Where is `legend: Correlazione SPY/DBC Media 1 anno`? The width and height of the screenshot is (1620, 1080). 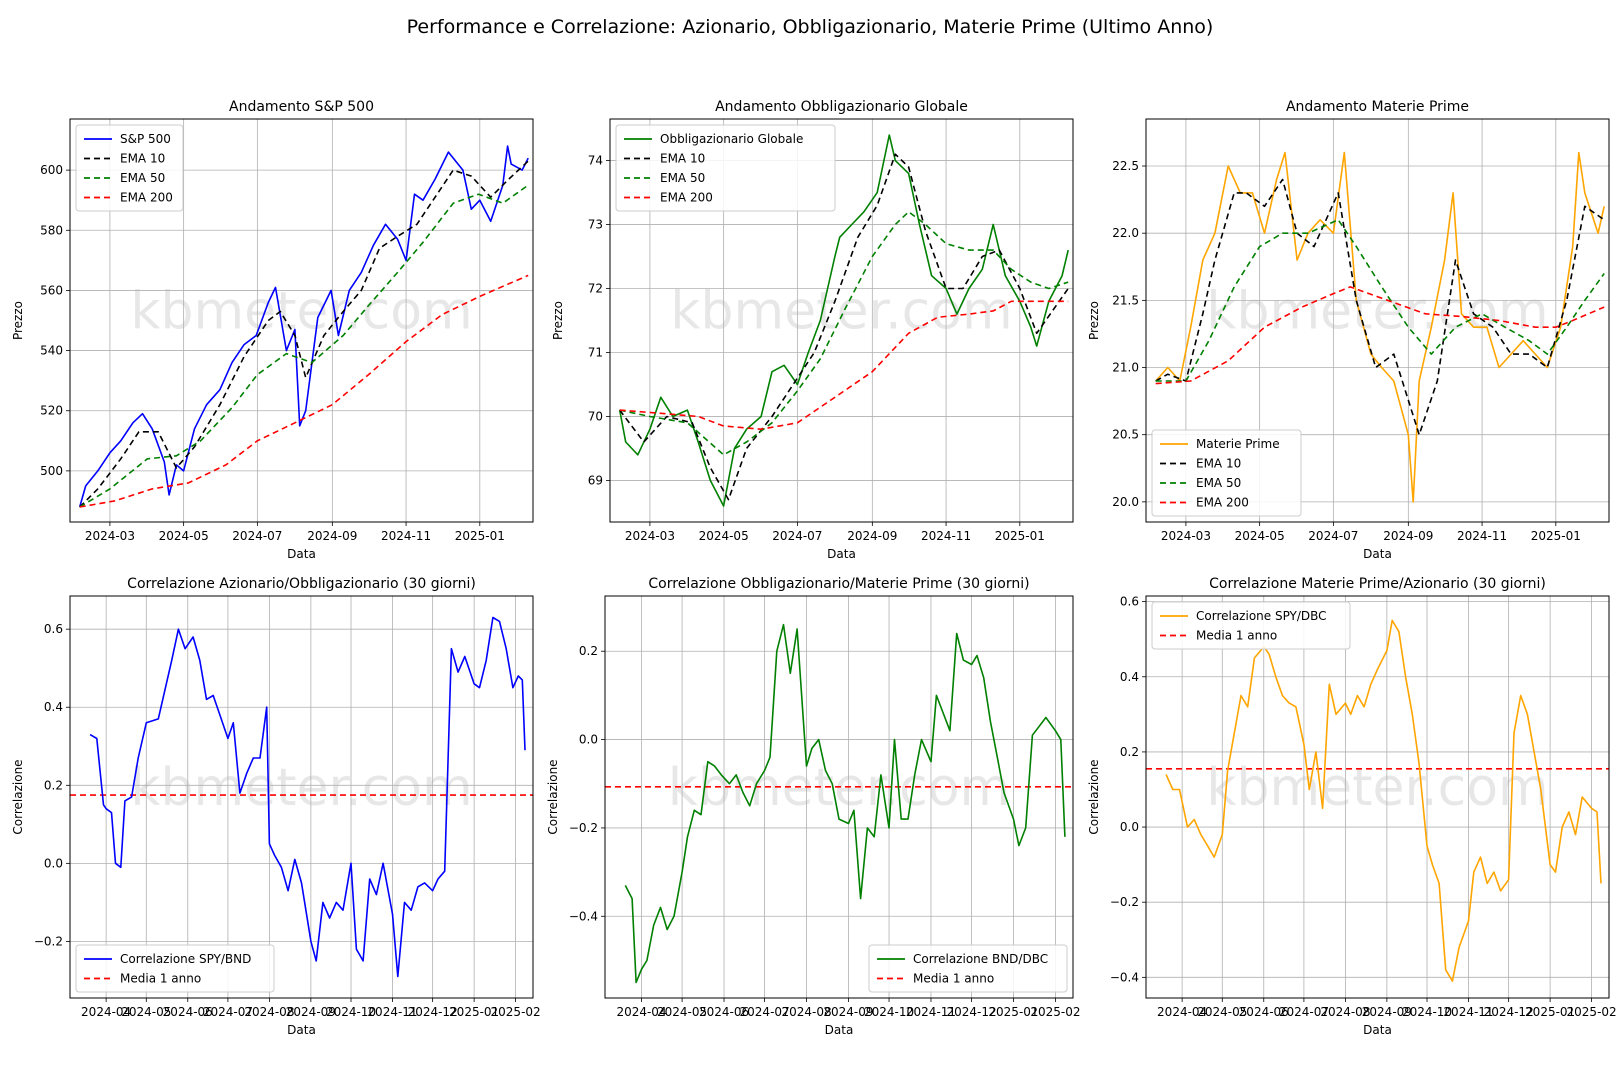 legend: Correlazione SPY/DBC Media 1 anno is located at coordinates (1251, 625).